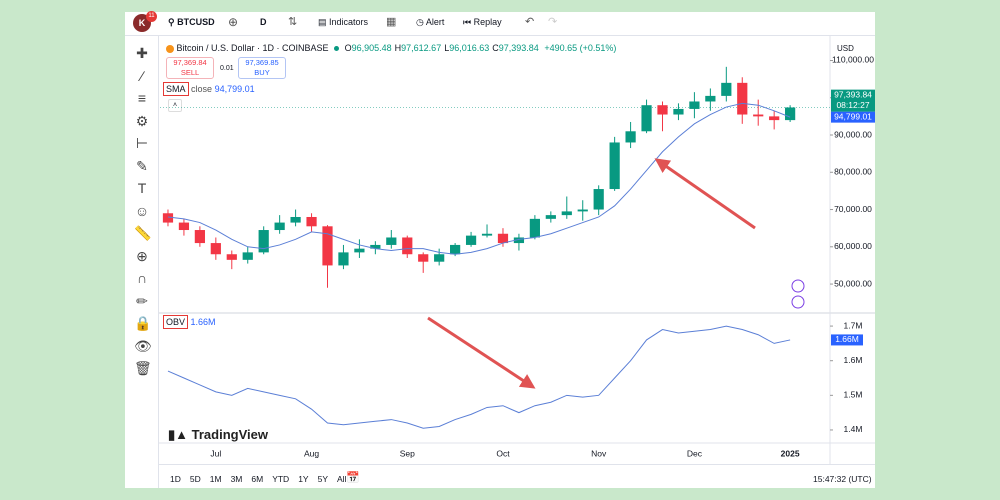 This screenshot has width=1000, height=500. What do you see at coordinates (517, 464) in the screenshot?
I see `bottom-divider` at bounding box center [517, 464].